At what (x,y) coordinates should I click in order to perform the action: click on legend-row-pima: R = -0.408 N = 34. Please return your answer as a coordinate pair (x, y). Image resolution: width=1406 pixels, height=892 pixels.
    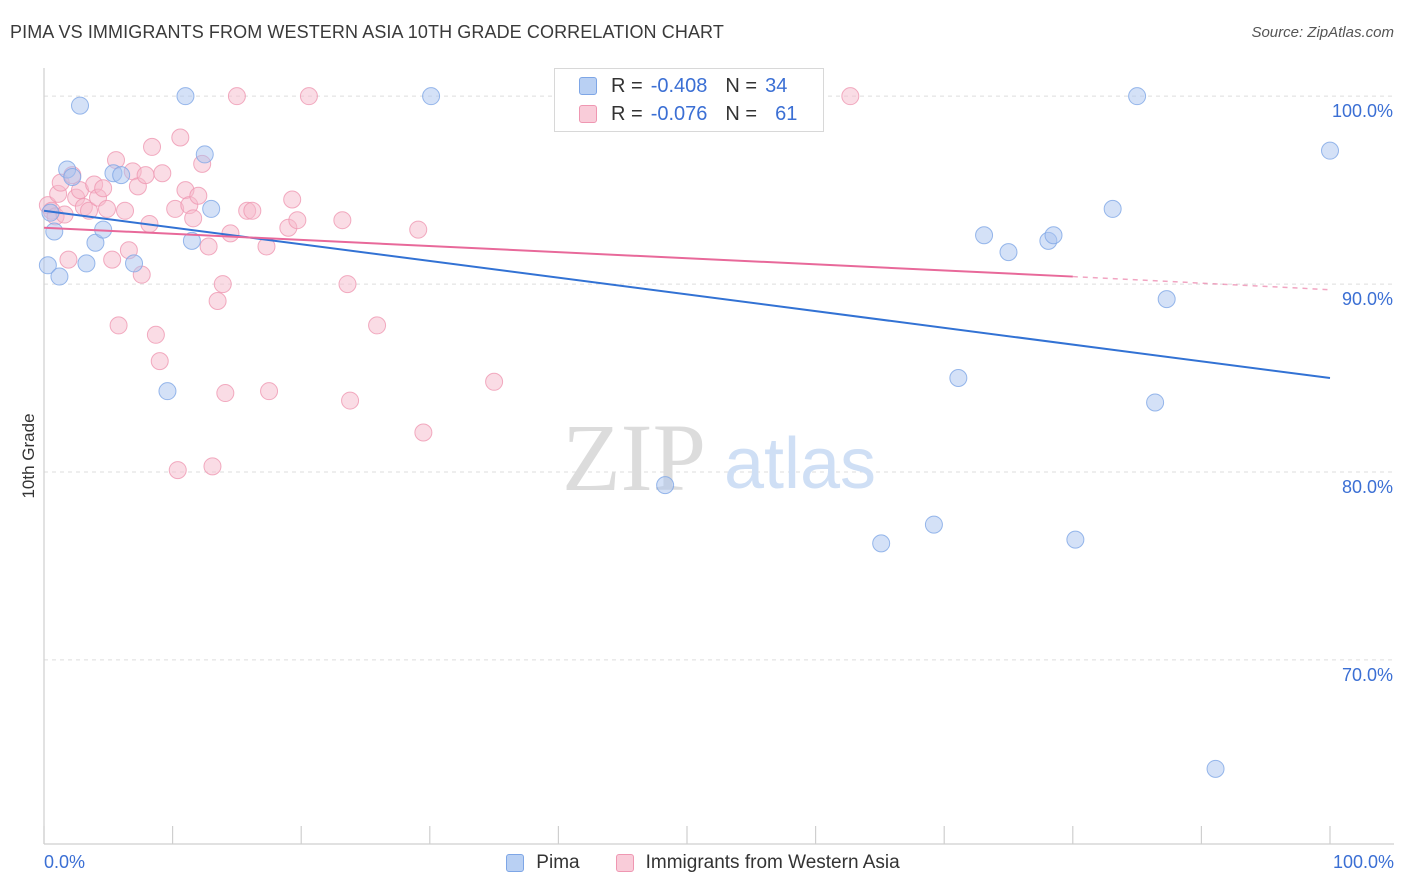
    Looking at the image, I should click on (683, 86).